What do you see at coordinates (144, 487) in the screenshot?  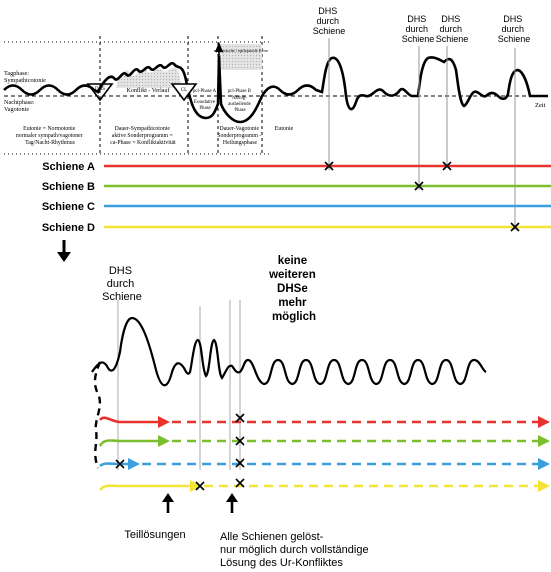 I see `yellow-rail-solid` at bounding box center [144, 487].